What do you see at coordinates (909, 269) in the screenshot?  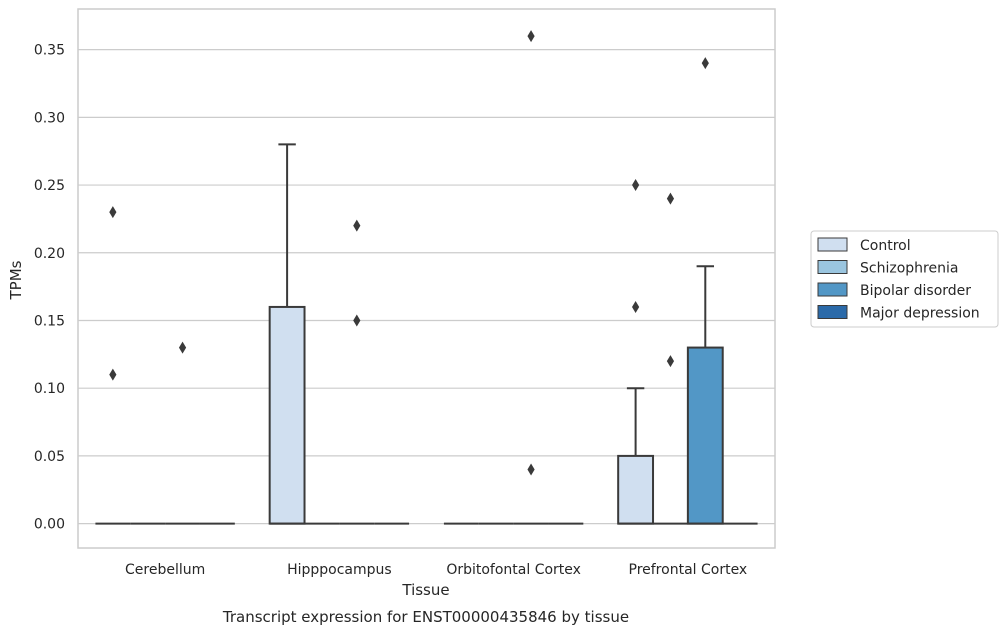 I see `legend-label: Schizophrenia` at bounding box center [909, 269].